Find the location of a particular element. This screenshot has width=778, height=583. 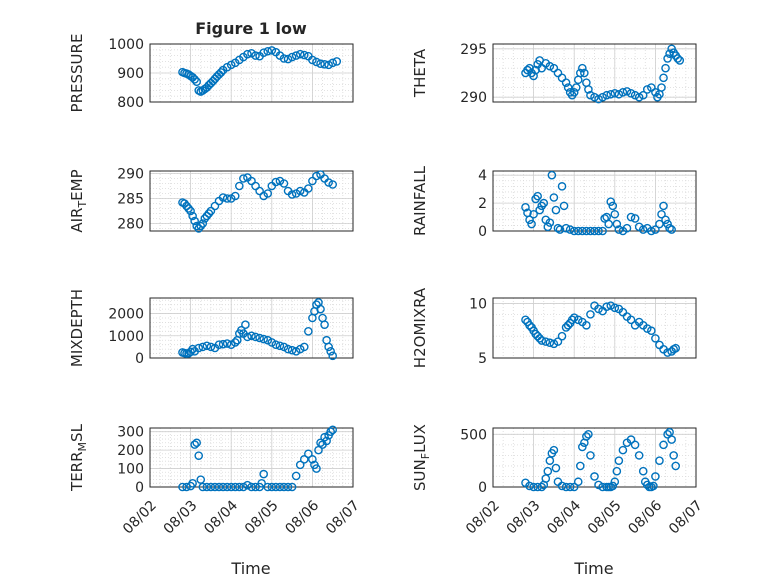

y-axis-label: RAINFALL is located at coordinates (420, 200).